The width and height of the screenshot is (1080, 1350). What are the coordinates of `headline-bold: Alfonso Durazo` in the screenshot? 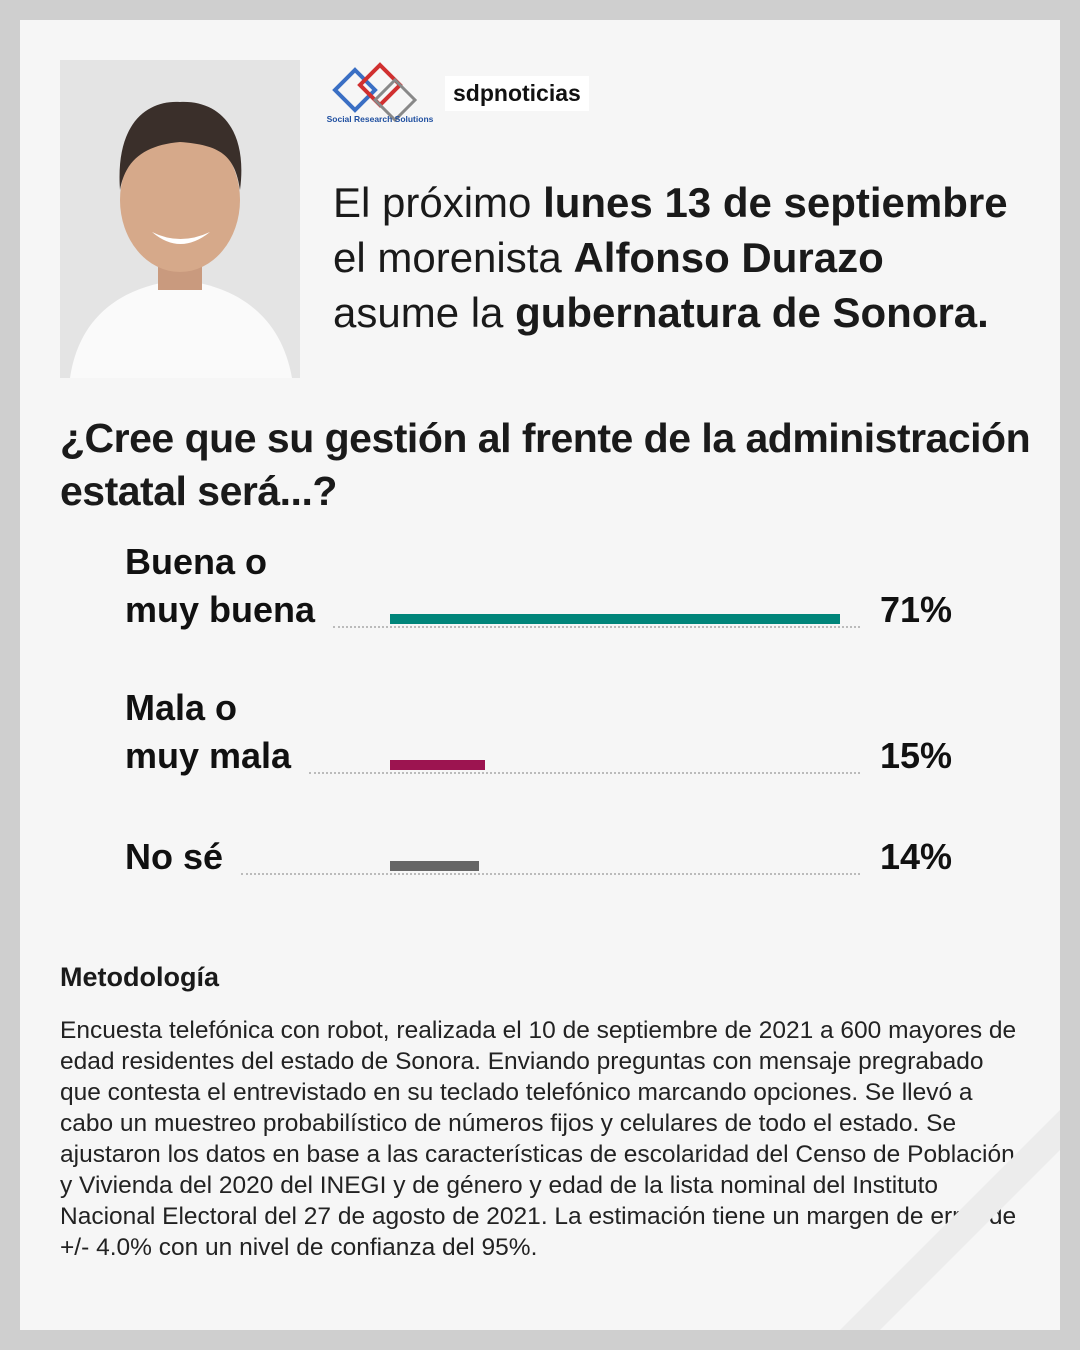 It's located at (728, 257).